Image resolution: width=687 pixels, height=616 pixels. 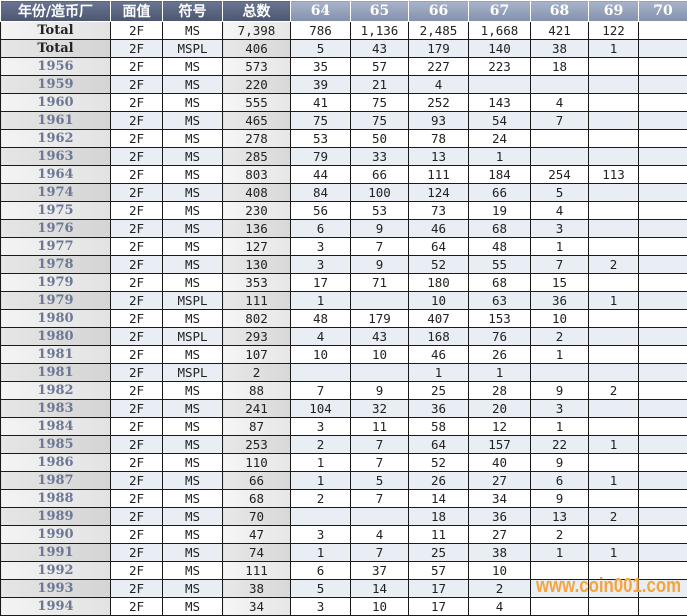 What do you see at coordinates (380, 391) in the screenshot?
I see `grade-65-cell: 9` at bounding box center [380, 391].